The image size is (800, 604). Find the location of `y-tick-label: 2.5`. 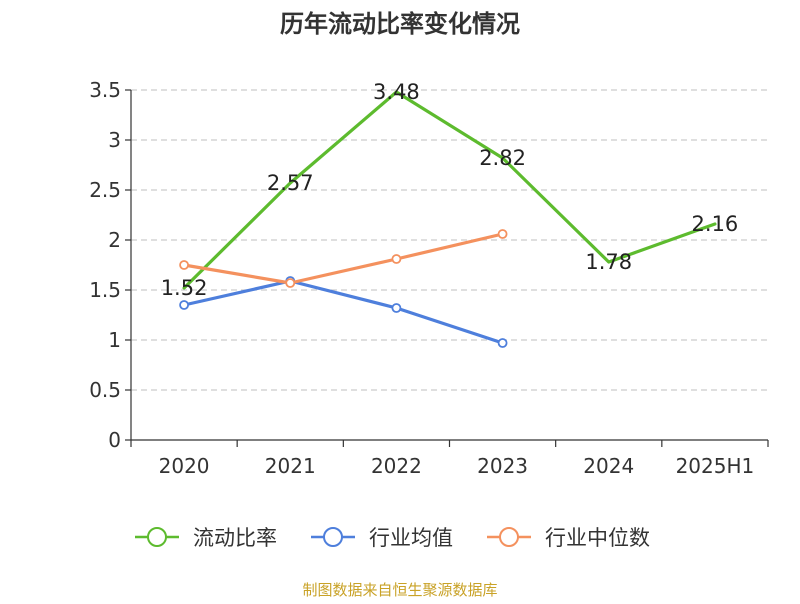

y-tick-label: 2.5 is located at coordinates (105, 190).